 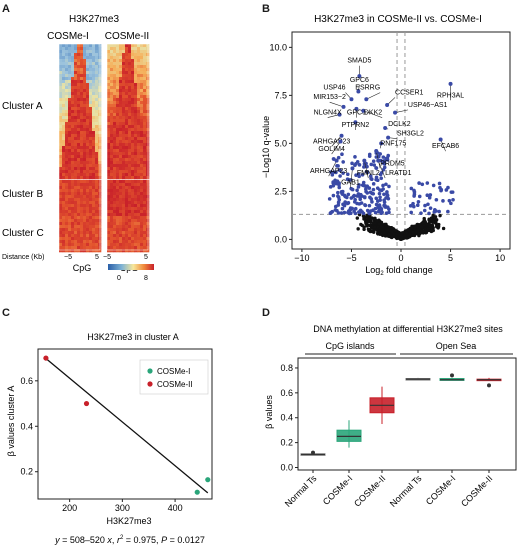 What do you see at coordinates (125, 424) in the screenshot?
I see `regression-plot-frame` at bounding box center [125, 424].